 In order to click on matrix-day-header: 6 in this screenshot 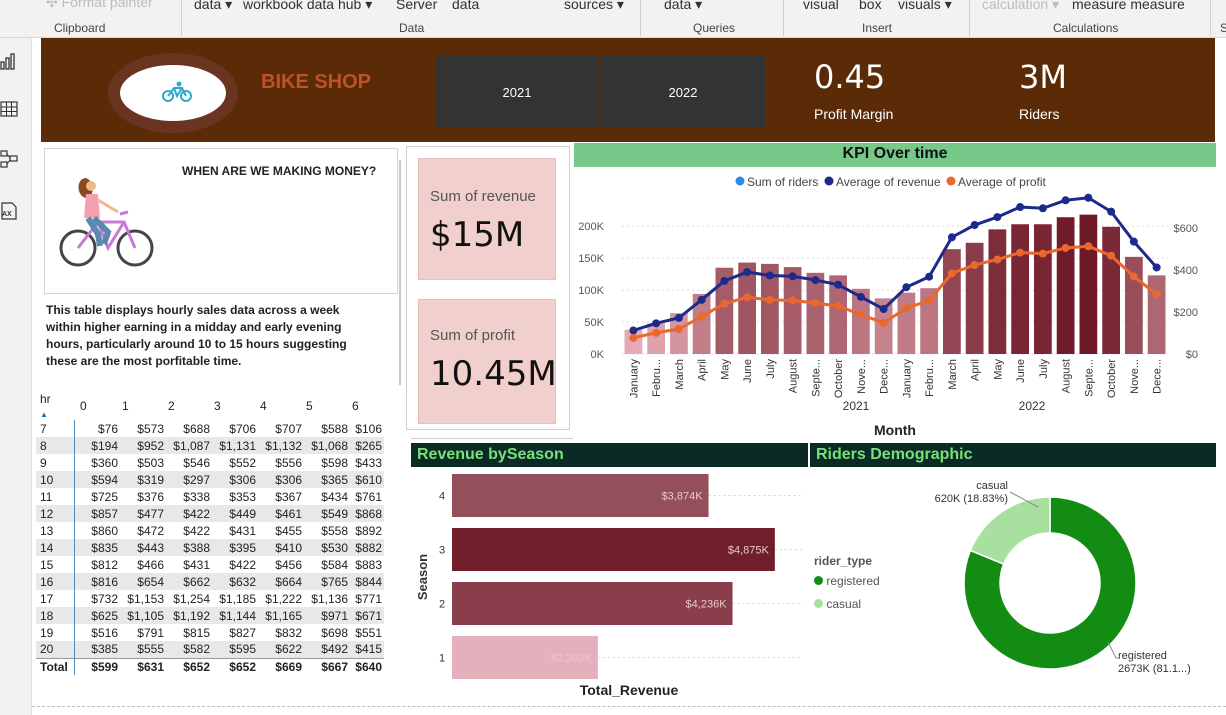, I will do `click(355, 406)`.